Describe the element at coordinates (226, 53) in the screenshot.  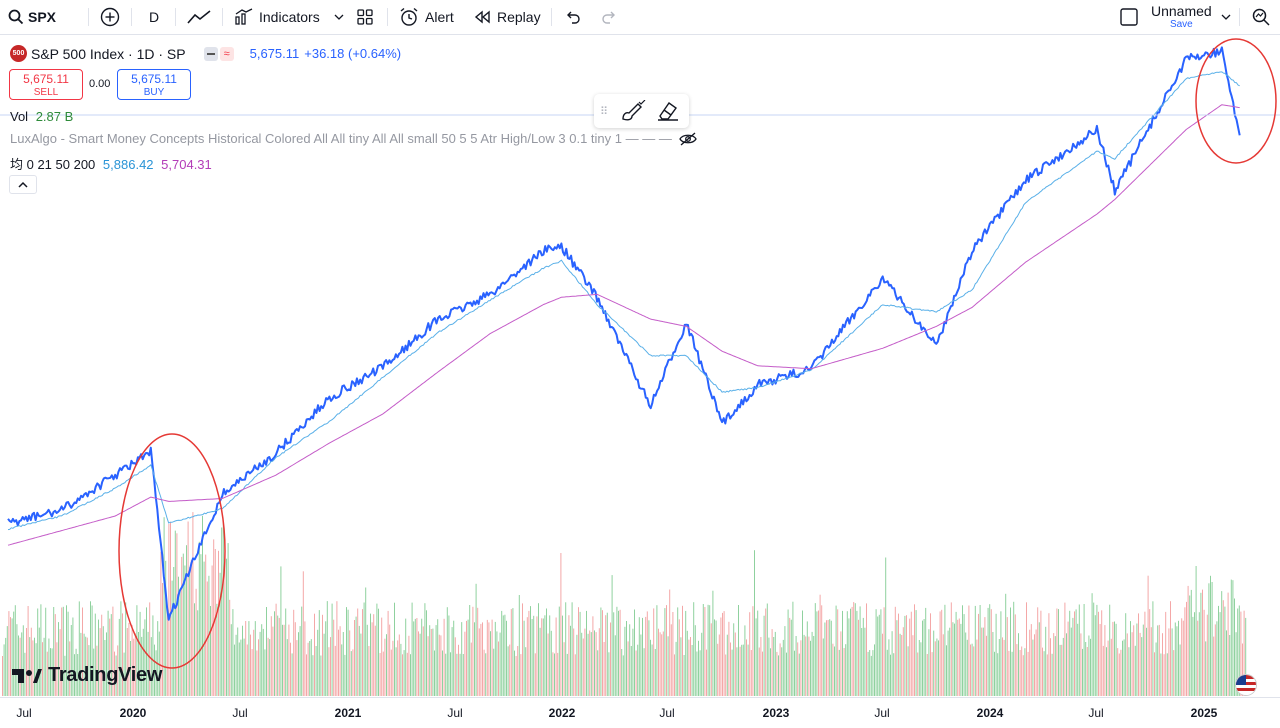
I see `wave-icon: ≈` at that location.